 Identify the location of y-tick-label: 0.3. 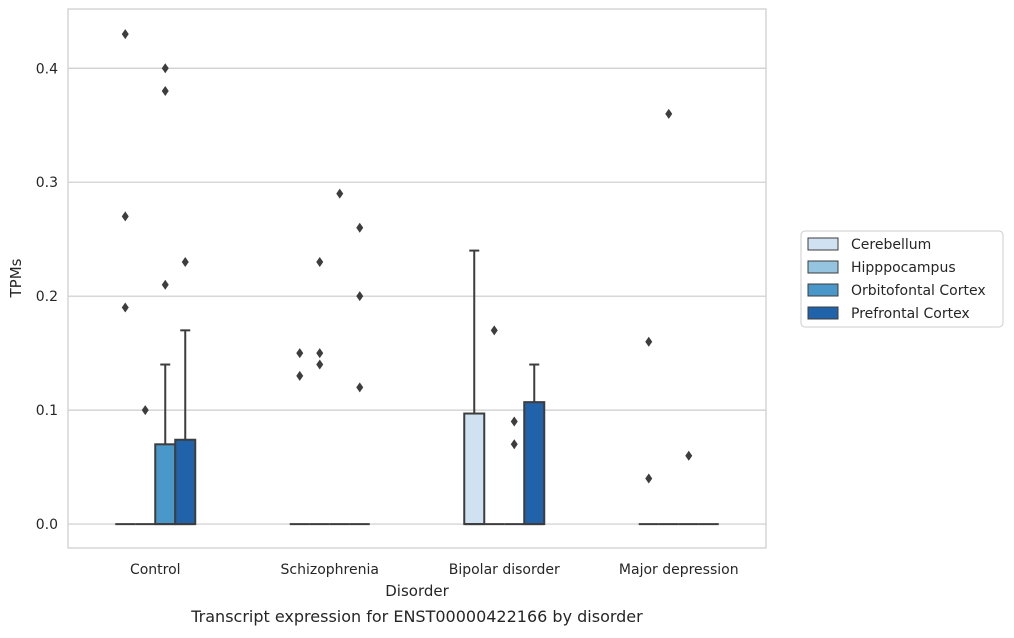
(47, 183).